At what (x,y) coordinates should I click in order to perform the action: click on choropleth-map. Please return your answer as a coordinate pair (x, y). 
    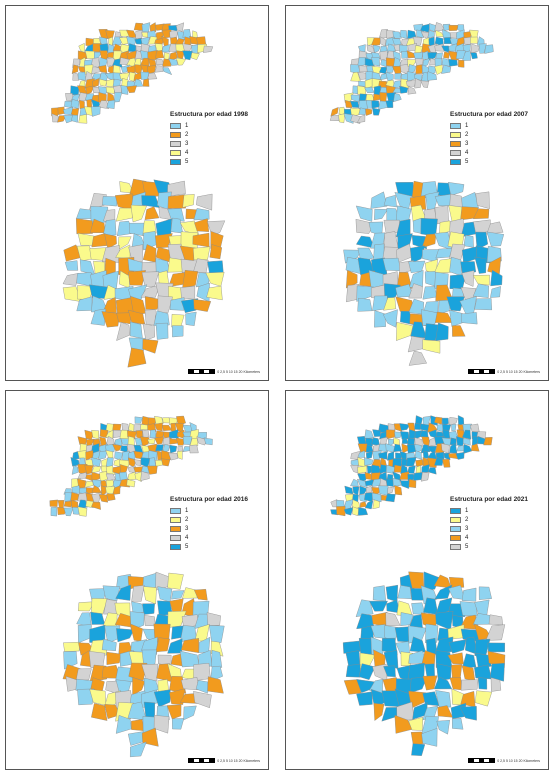
    Looking at the image, I should click on (138, 195).